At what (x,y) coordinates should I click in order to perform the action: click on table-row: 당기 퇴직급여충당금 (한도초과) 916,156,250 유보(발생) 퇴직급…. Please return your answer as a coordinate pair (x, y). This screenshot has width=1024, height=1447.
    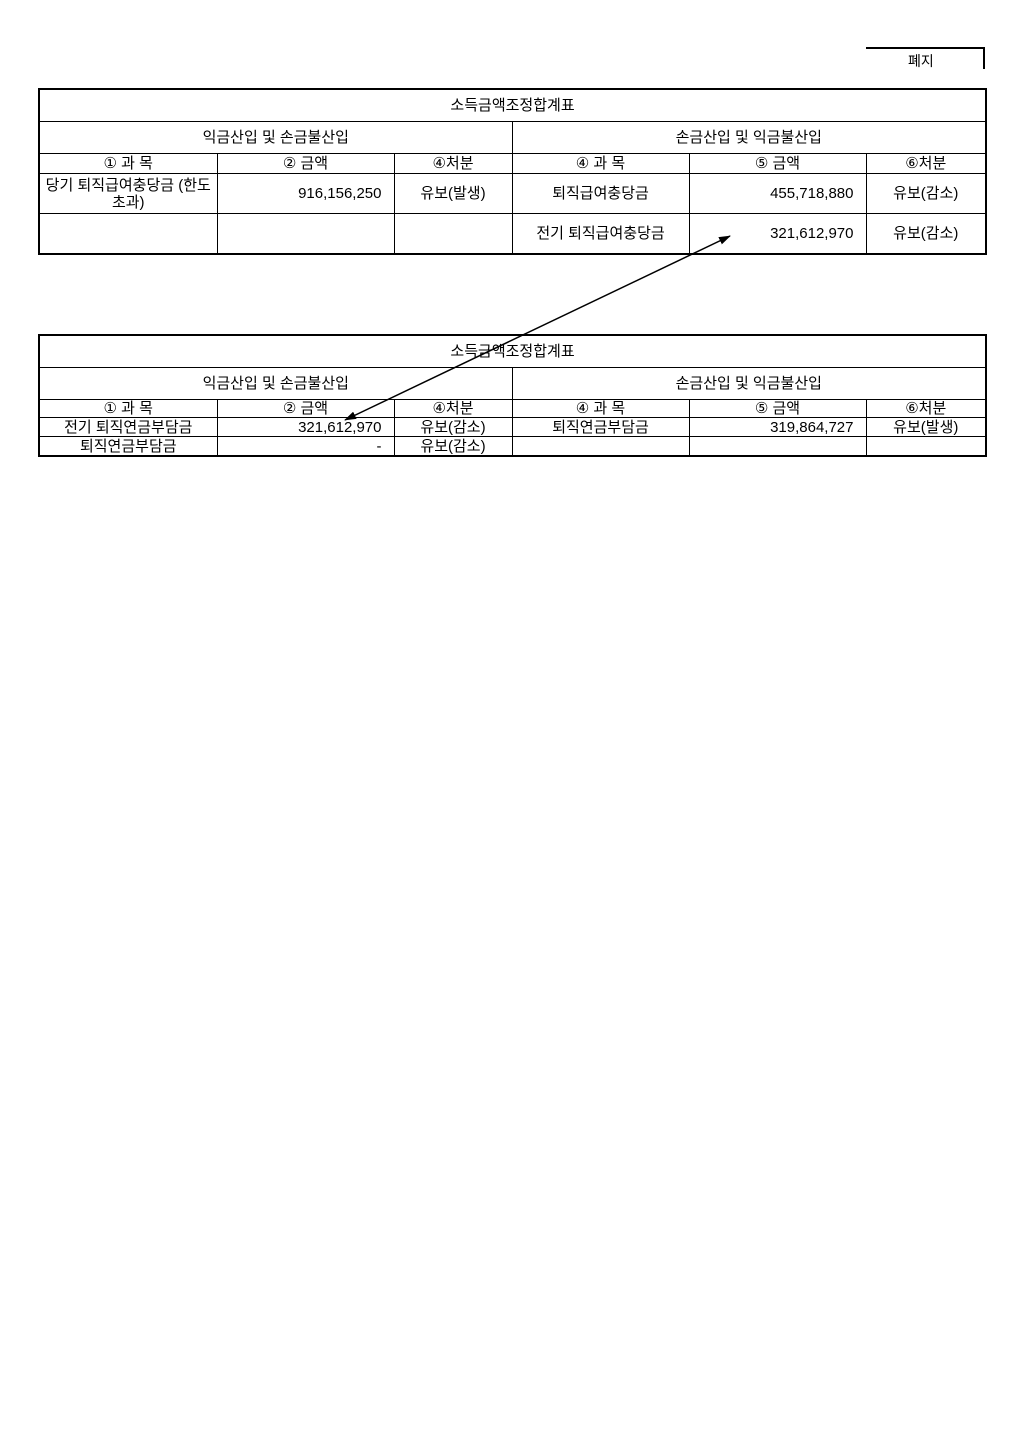
    Looking at the image, I should click on (512, 193).